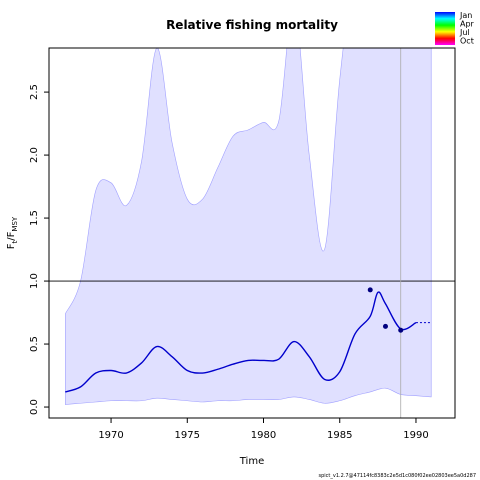  What do you see at coordinates (464, 32) in the screenshot?
I see `legend-label: Jul` at bounding box center [464, 32].